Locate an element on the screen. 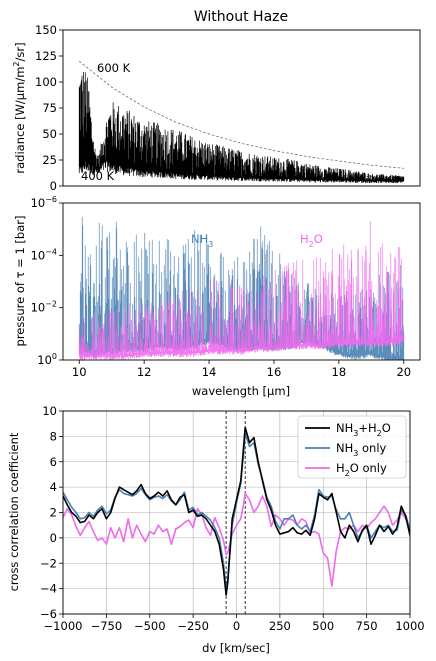 This screenshot has width=436, height=661. x-tick-label: 16 is located at coordinates (274, 372).